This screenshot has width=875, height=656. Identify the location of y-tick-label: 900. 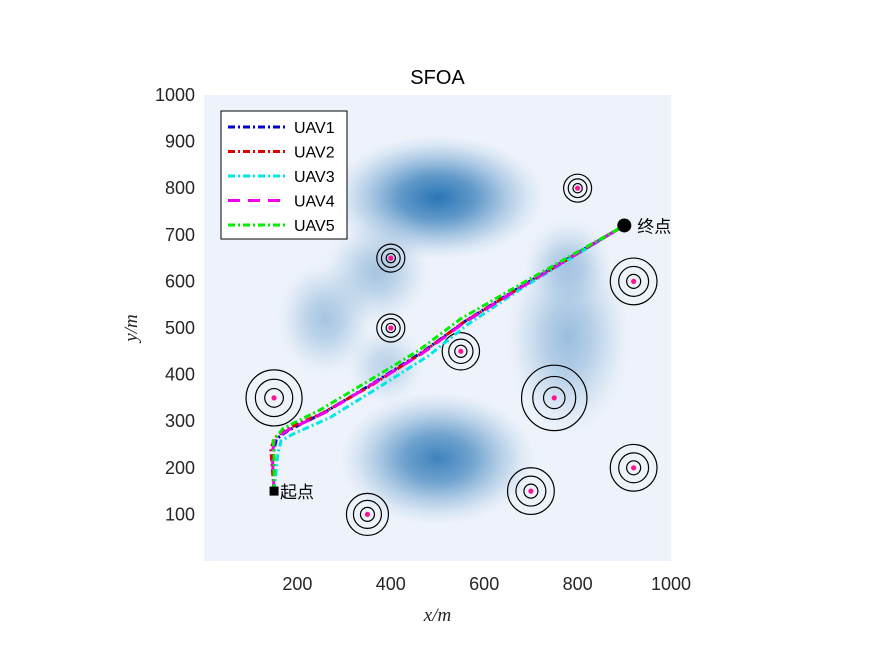
(180, 142).